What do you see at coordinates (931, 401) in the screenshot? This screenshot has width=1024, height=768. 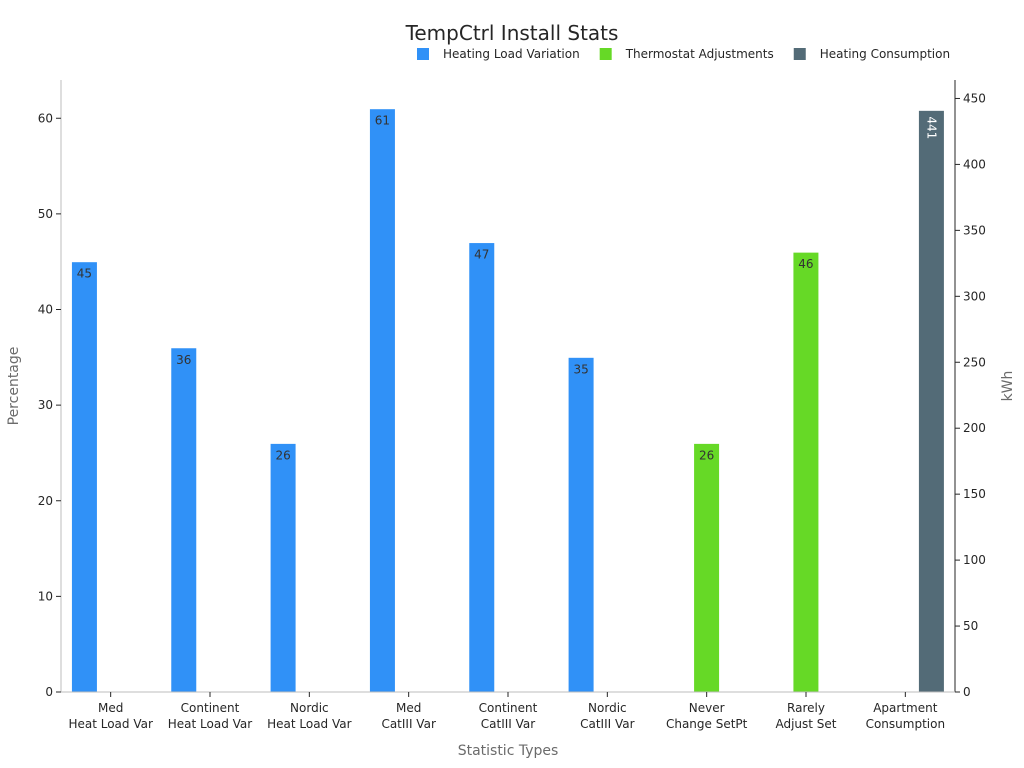 I see `bar-heating-consumption` at bounding box center [931, 401].